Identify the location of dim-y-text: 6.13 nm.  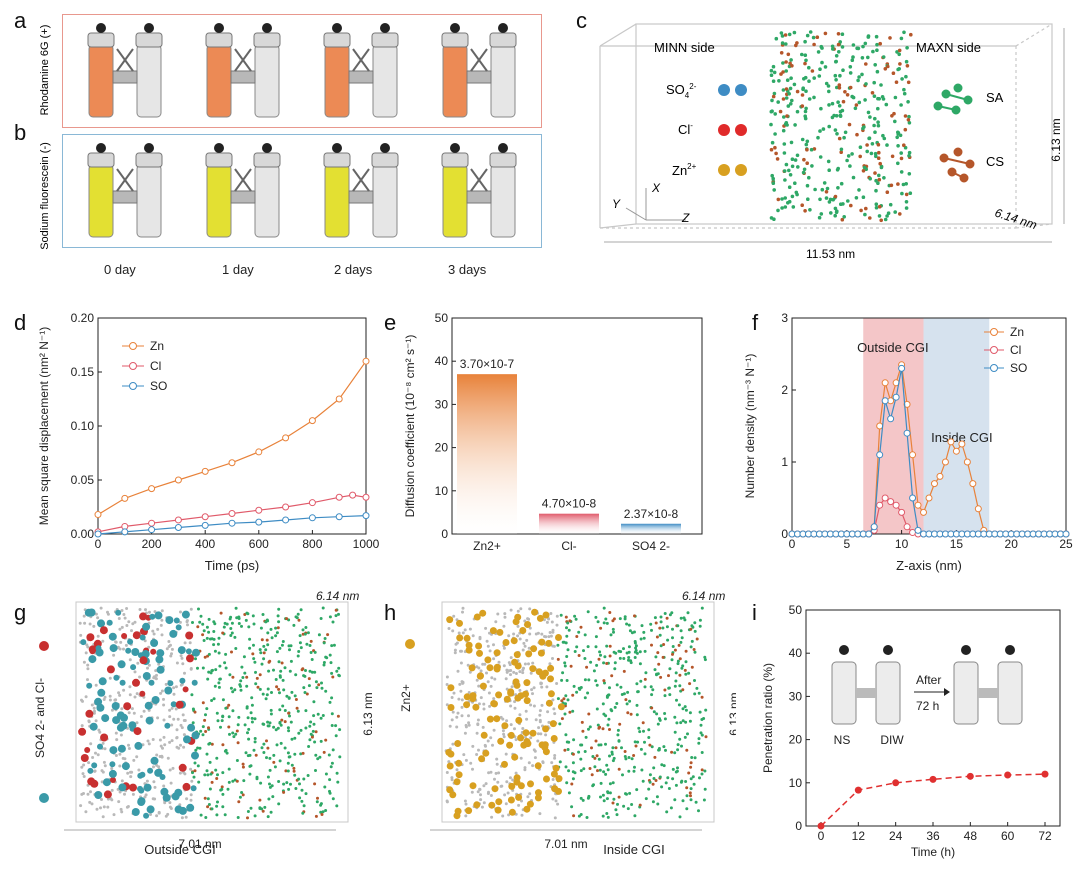
(1056, 139).